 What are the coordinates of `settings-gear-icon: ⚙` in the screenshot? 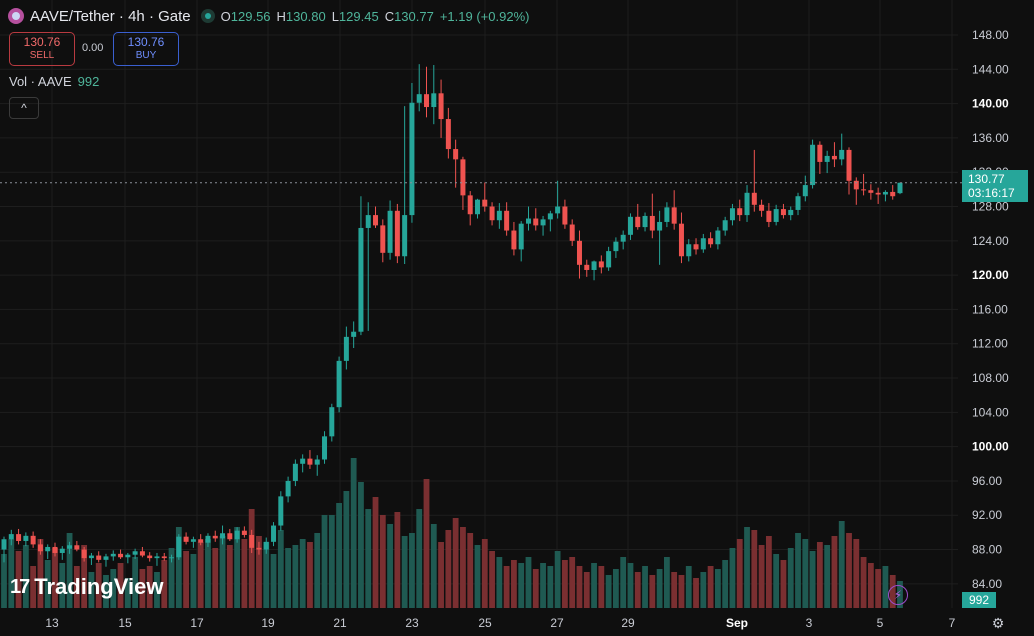 It's located at (998, 623).